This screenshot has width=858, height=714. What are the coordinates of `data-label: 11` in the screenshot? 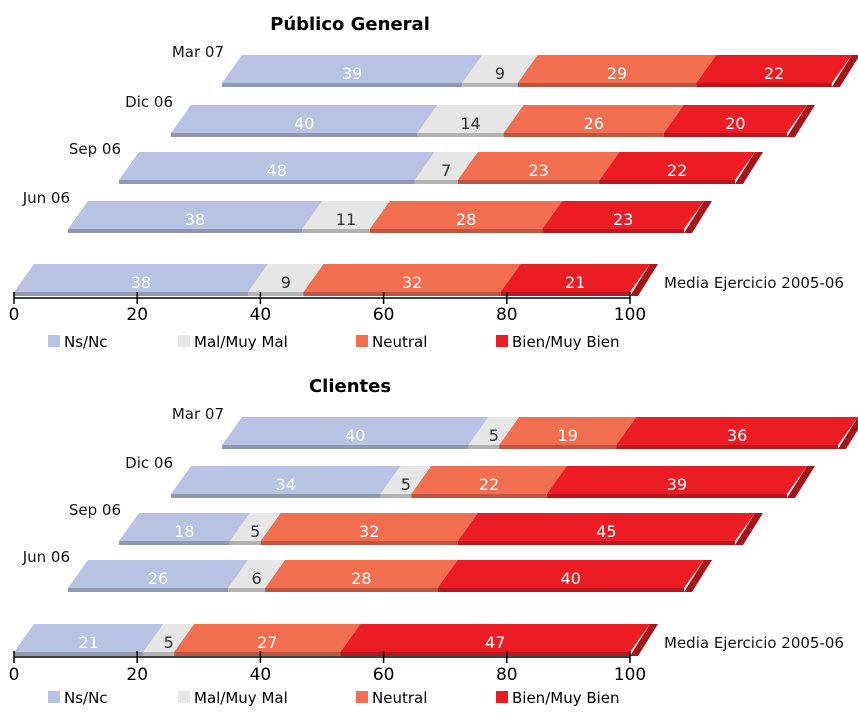 It's located at (346, 219).